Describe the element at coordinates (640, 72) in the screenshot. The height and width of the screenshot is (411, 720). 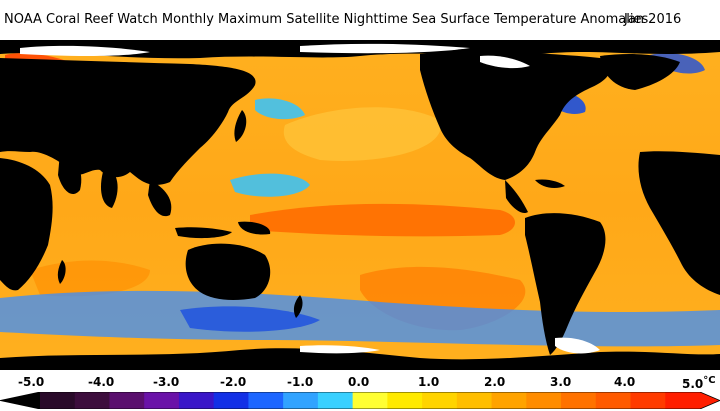
I see `greenland` at that location.